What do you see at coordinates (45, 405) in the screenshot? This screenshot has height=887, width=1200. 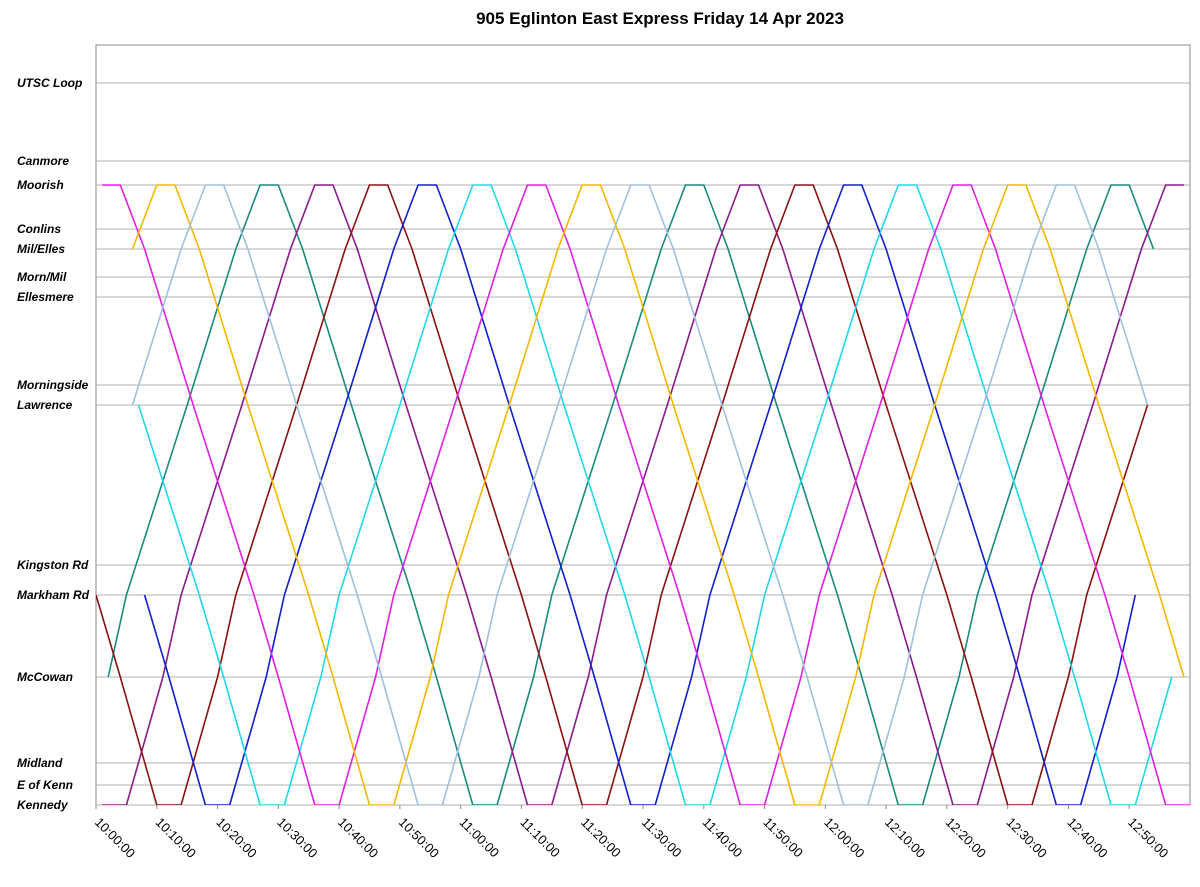 I see `y-tick-label: Lawrence` at bounding box center [45, 405].